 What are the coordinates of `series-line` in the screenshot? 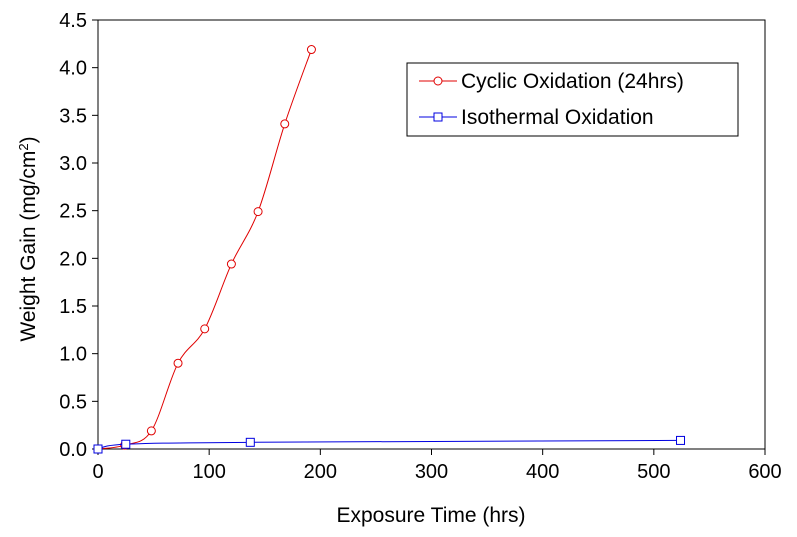 It's located at (389, 444).